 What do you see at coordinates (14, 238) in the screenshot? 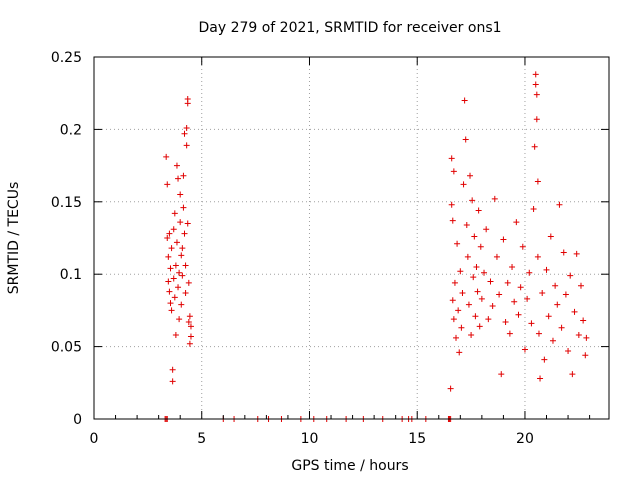
I see `y-axis-label: SRMTID / TECUs` at bounding box center [14, 238].